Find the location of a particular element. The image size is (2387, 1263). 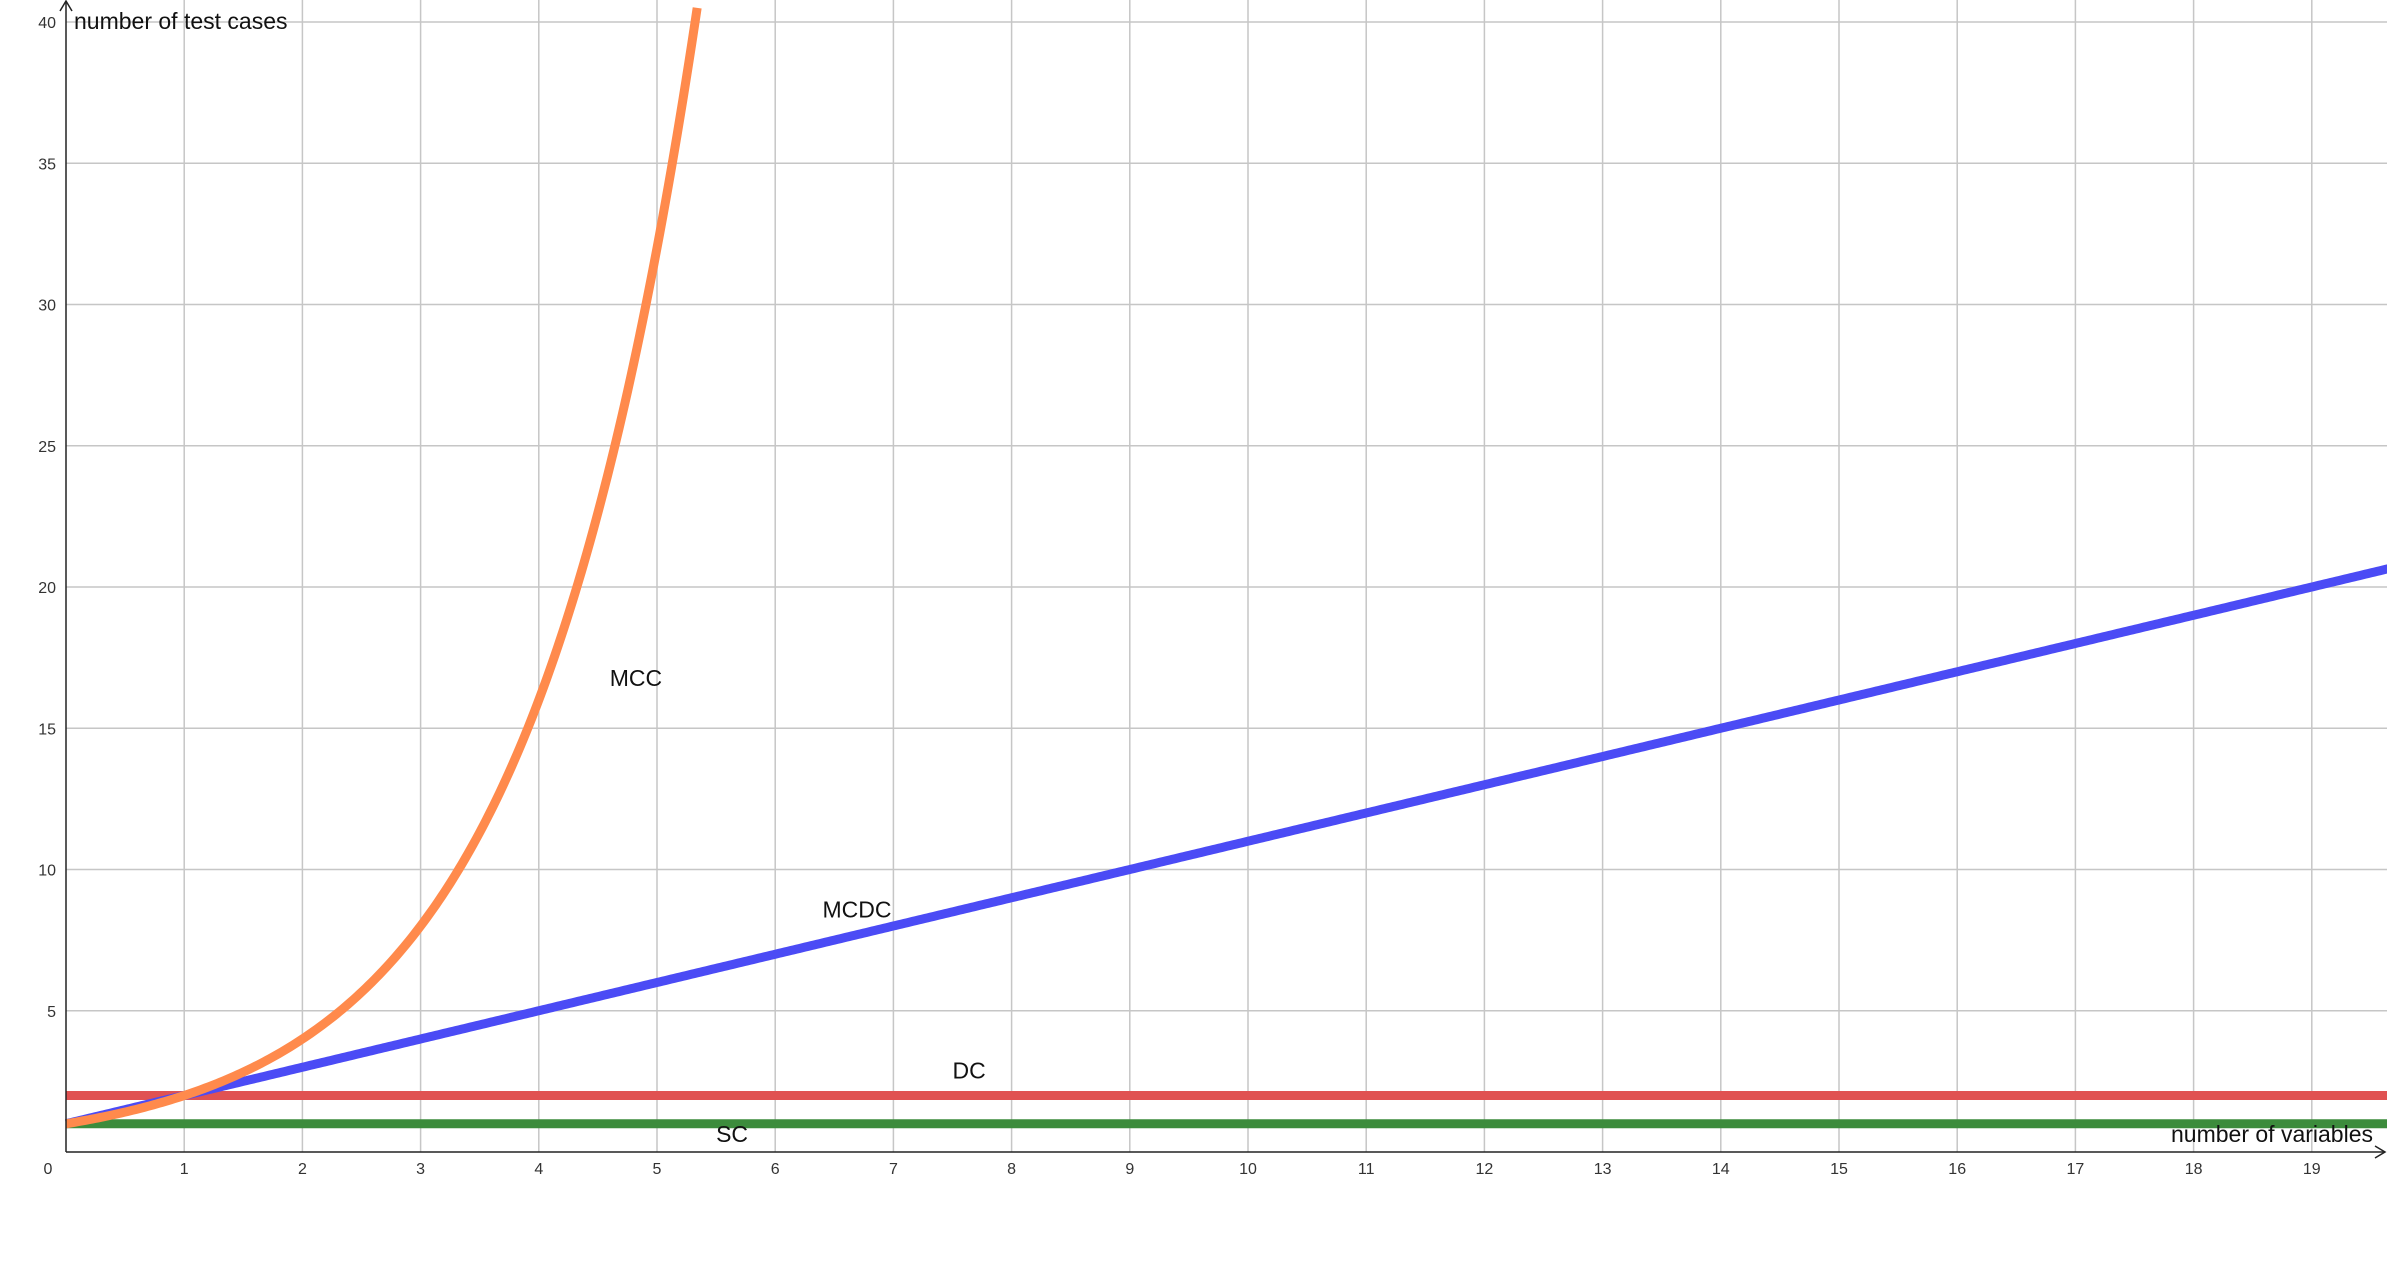

series-labels: MCC MCDC DC SC is located at coordinates (798, 906).